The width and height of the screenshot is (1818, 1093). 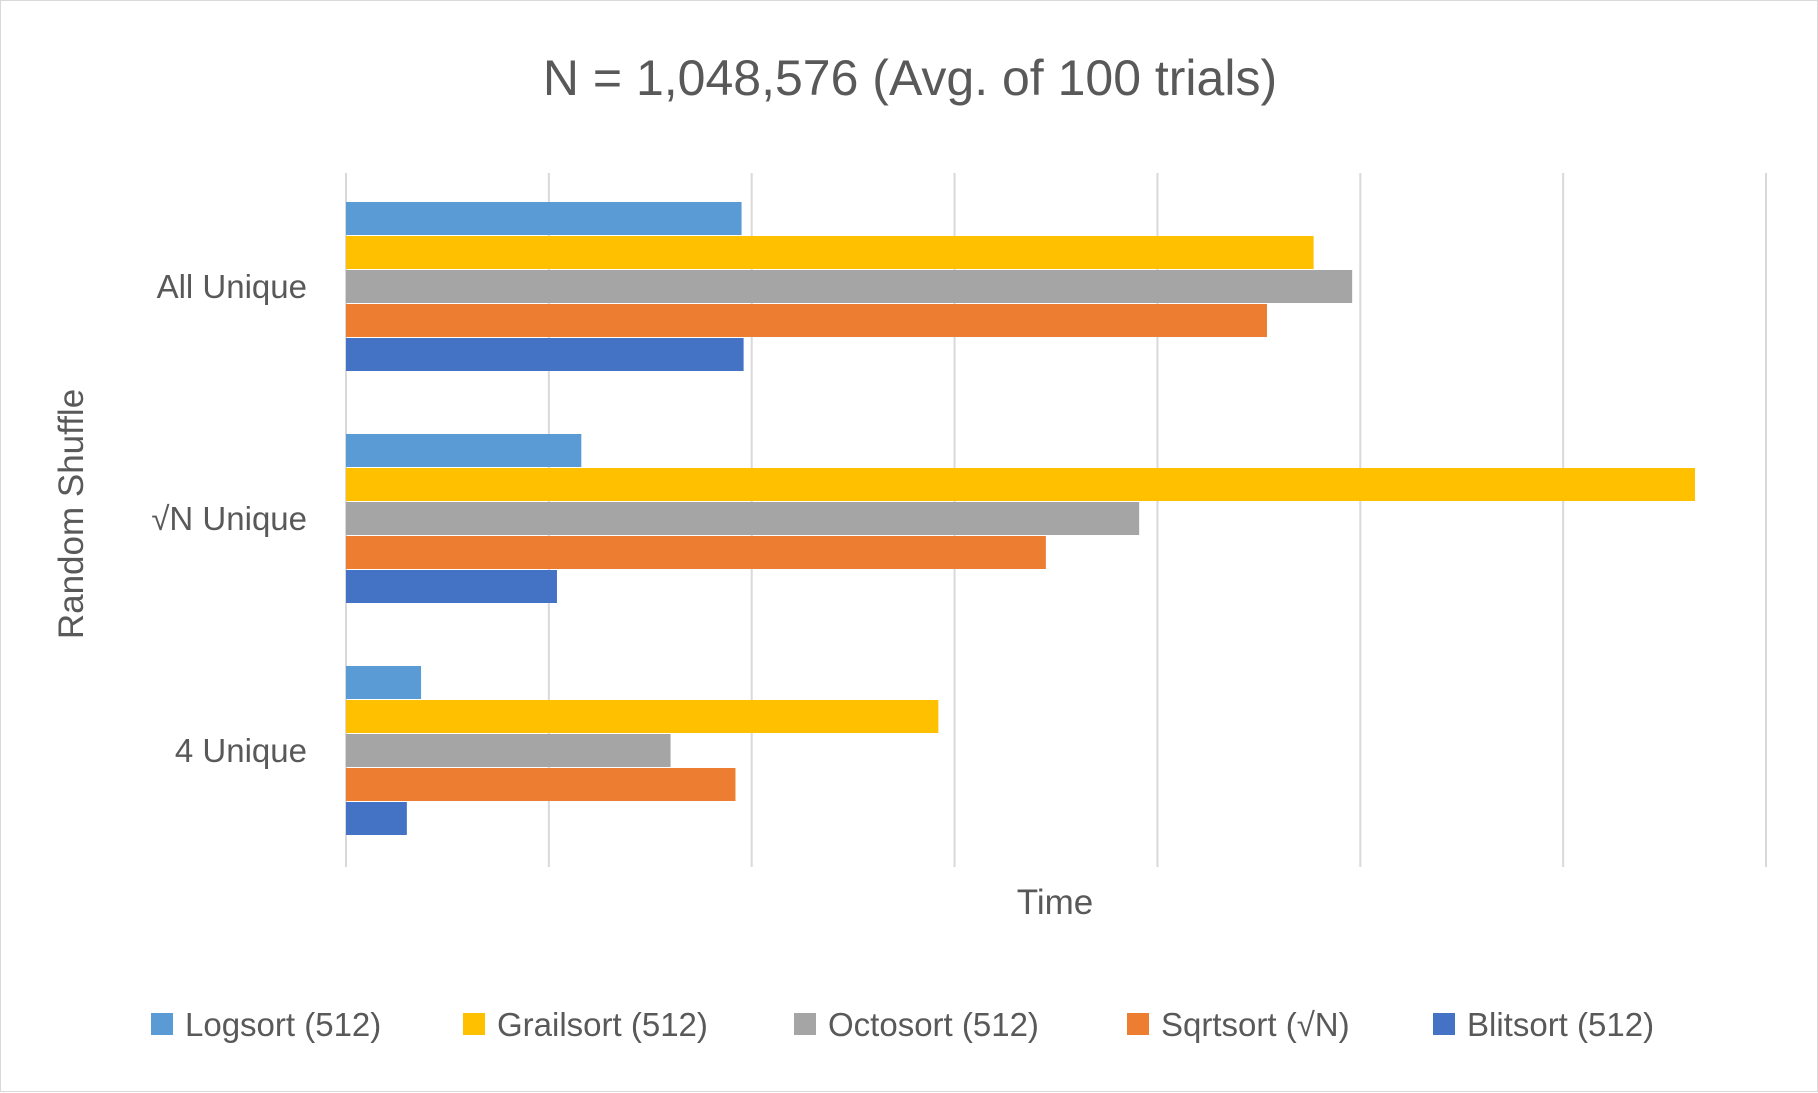 I want to click on chart-title: N = 1,048,576 (Avg. of 100 trials), so click(x=910, y=78).